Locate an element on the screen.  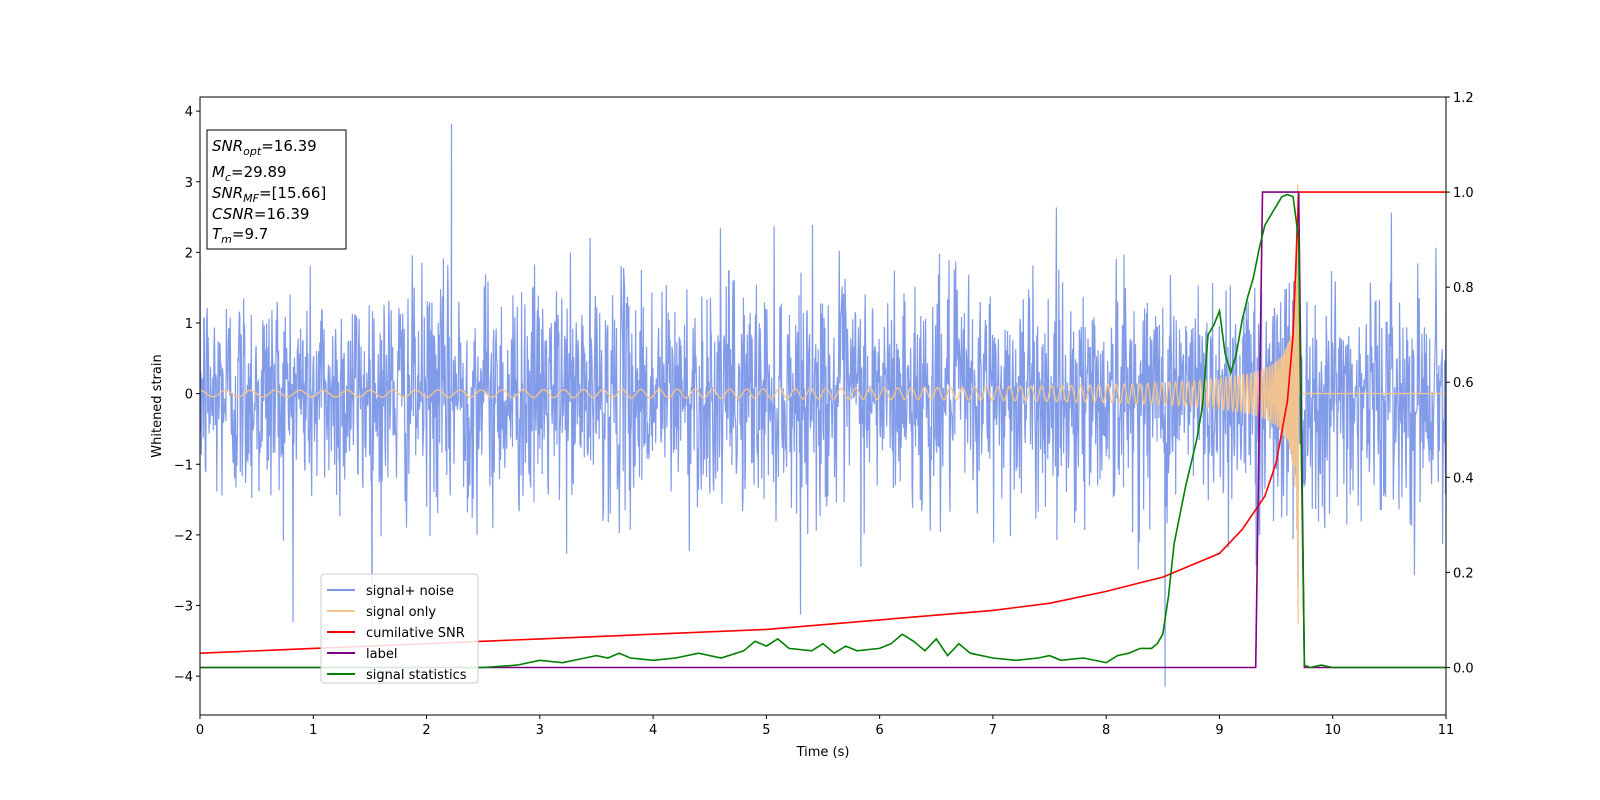
y2-tick: 0.4 is located at coordinates (1460, 478).